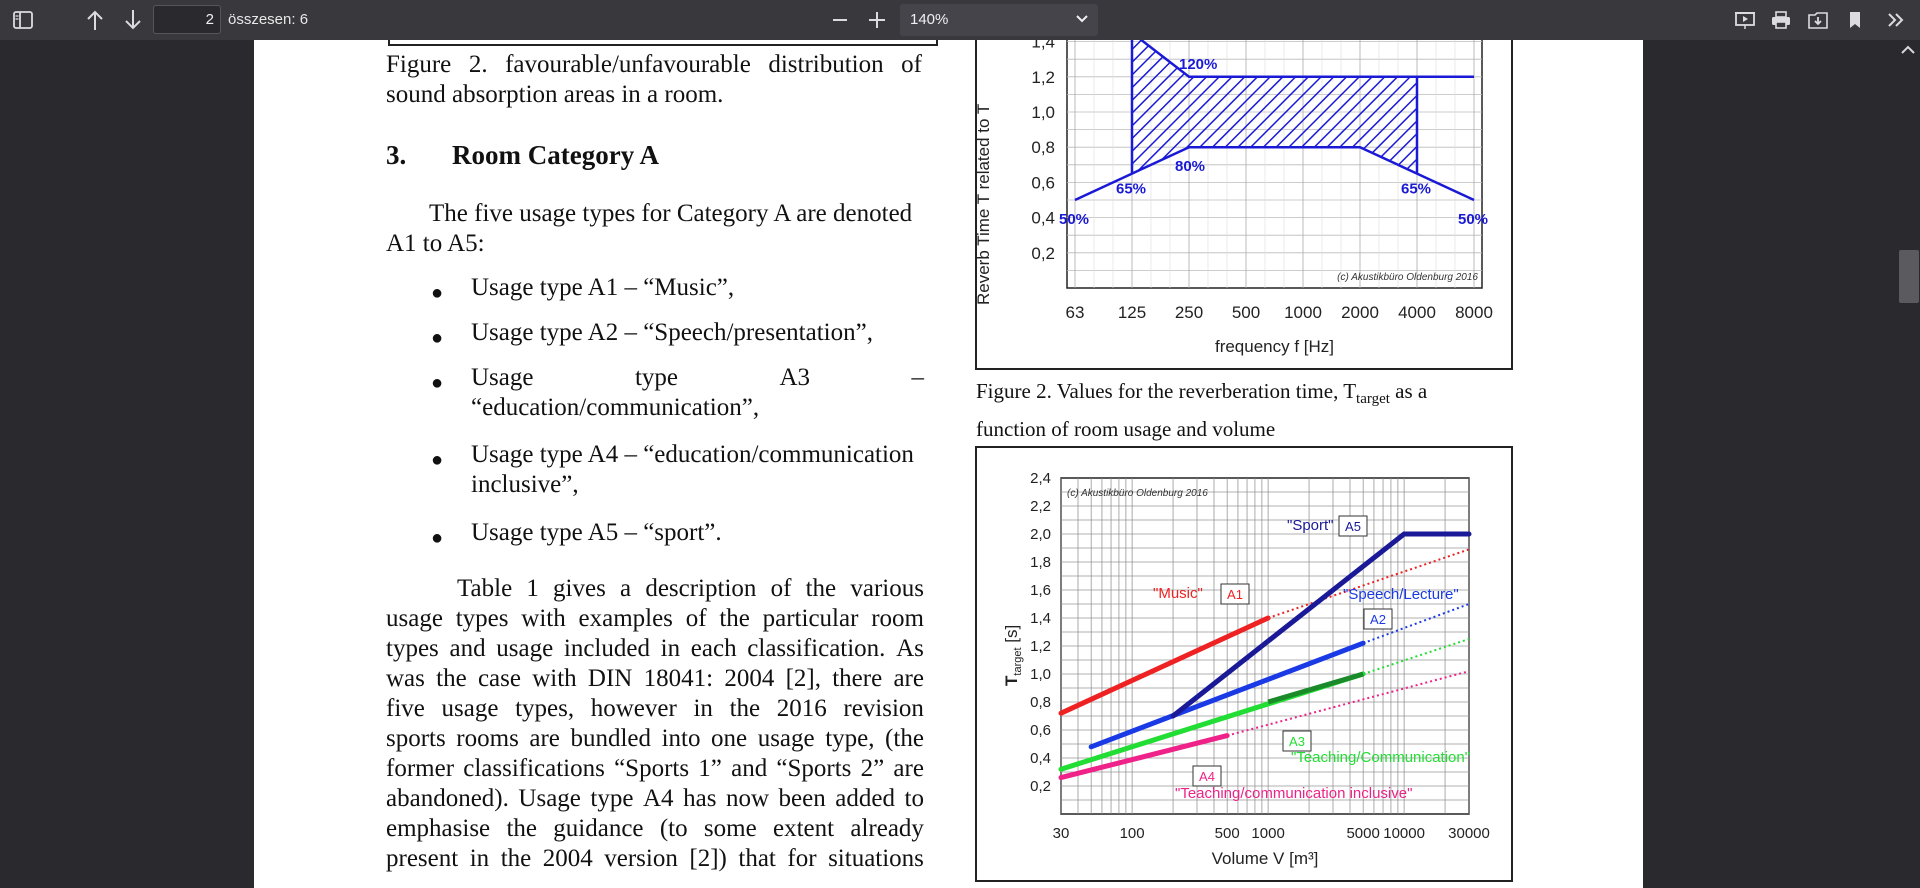 The image size is (1920, 888). What do you see at coordinates (730, 828) in the screenshot?
I see `word: some` at bounding box center [730, 828].